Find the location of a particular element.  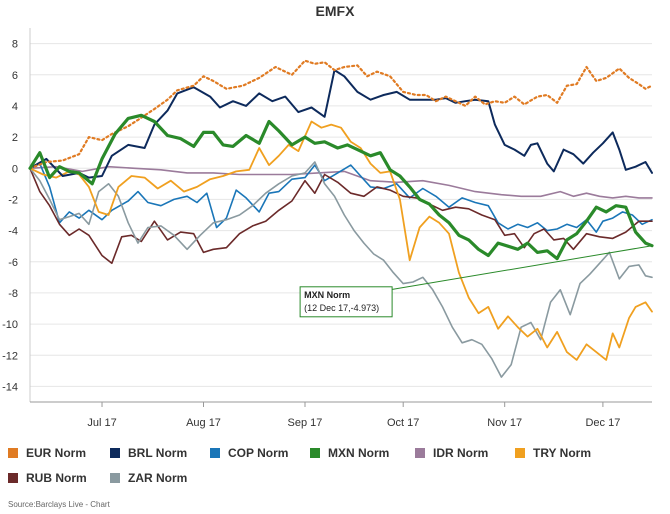

legend-item-rub-norm: RUB Norm is located at coordinates (47, 478).